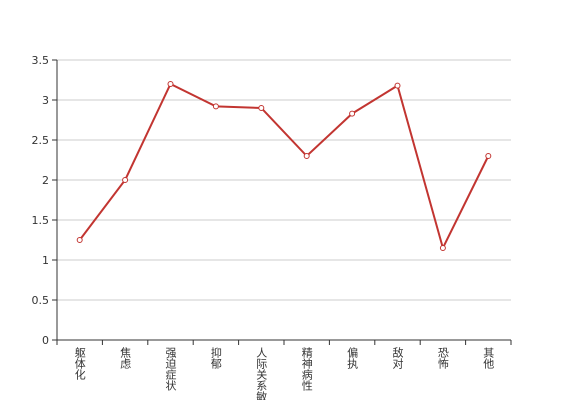 The image size is (567, 400). I want to click on y-tick-label: 0, so click(45, 340).